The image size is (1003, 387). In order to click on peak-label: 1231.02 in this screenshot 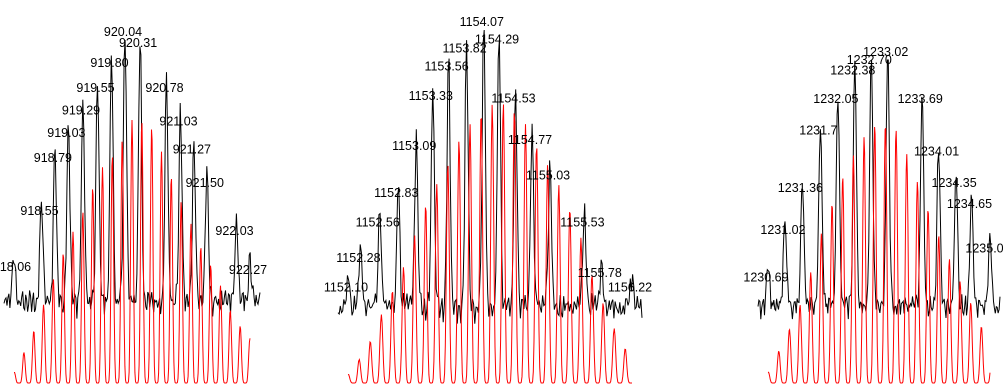, I will do `click(782, 230)`.